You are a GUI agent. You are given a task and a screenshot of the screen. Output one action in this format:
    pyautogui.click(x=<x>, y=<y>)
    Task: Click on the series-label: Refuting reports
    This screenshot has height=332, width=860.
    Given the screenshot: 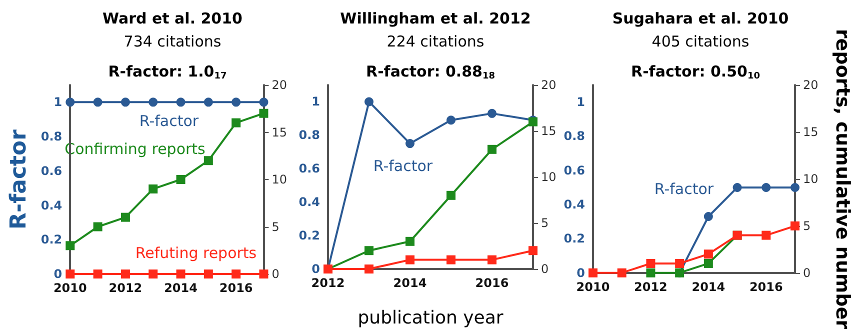 What is the action you would take?
    pyautogui.click(x=196, y=253)
    